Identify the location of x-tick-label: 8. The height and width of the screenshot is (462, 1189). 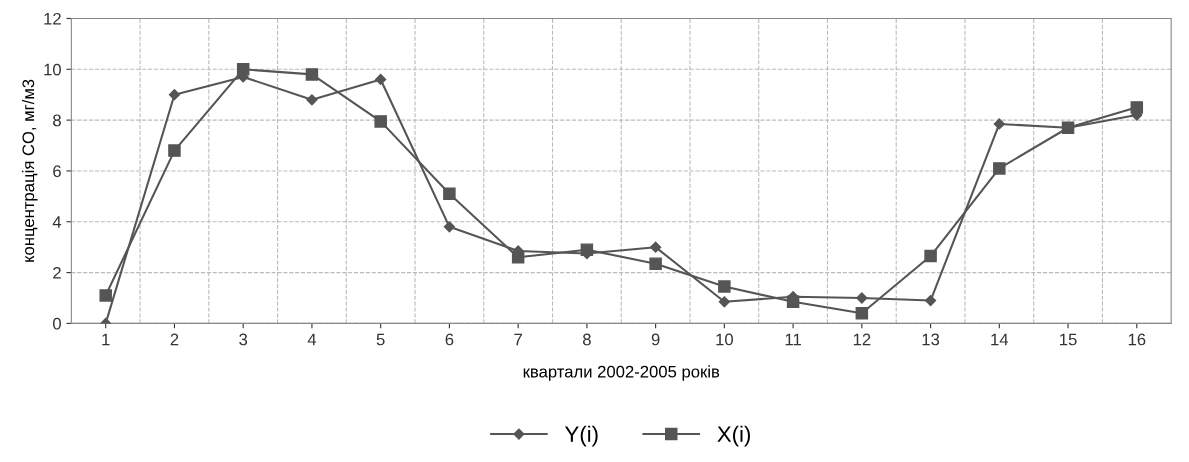
(586, 339).